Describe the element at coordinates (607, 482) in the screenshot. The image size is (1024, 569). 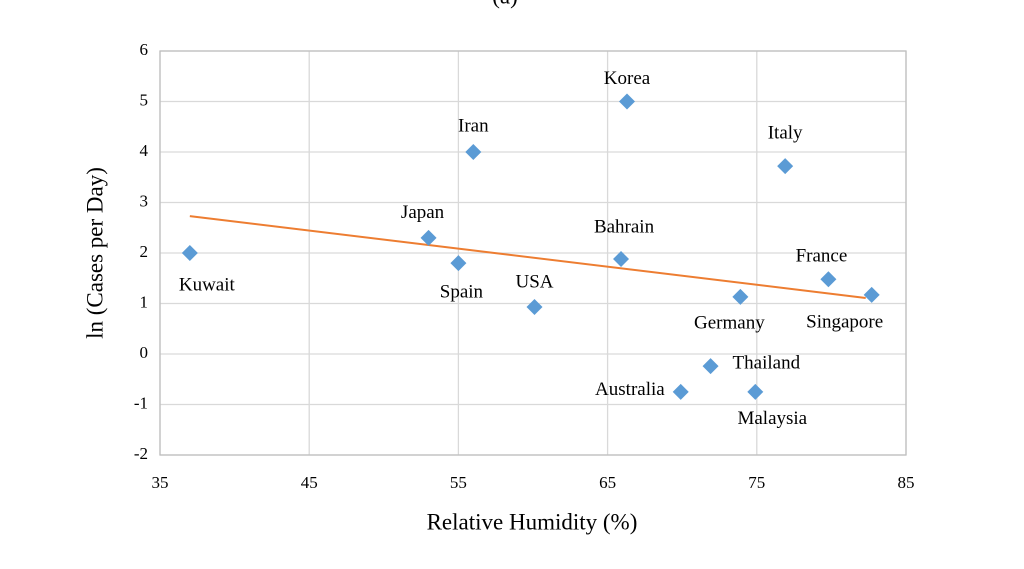
I see `x-tick-label: 65` at that location.